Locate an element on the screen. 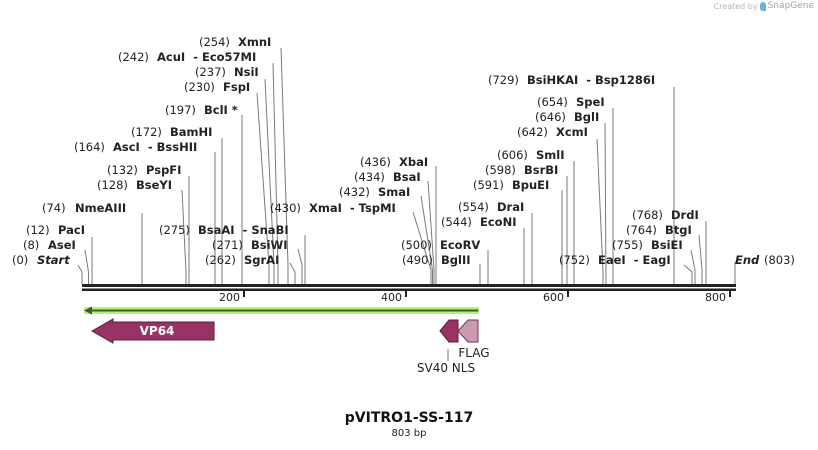  svg-text: BsiHKAI - Bsp1286I is located at coordinates (591, 80).